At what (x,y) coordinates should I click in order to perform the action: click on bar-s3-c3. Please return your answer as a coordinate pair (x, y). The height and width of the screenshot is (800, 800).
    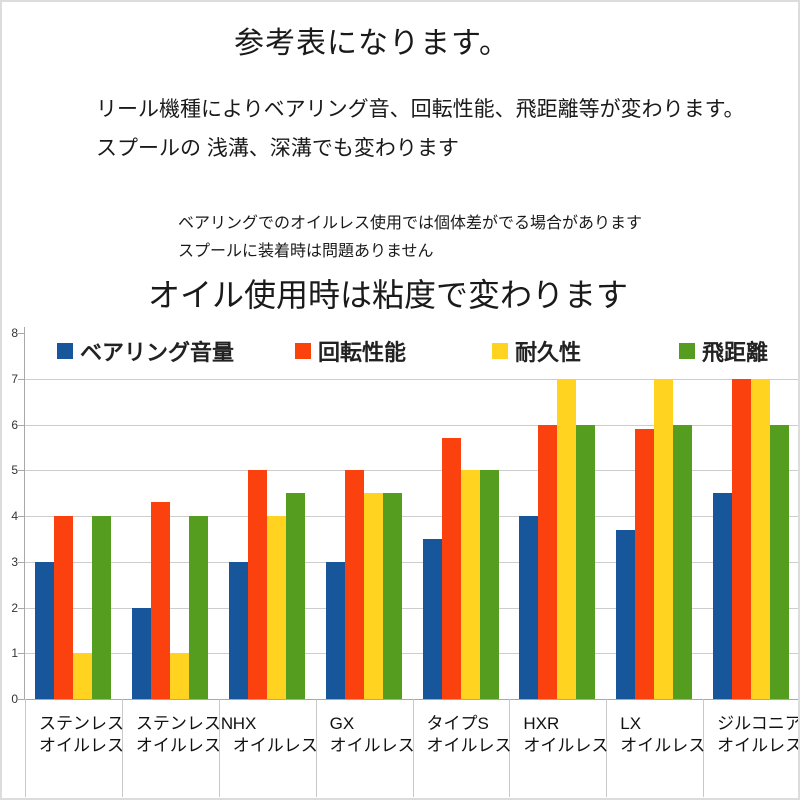
    Looking at the image, I should click on (392, 596).